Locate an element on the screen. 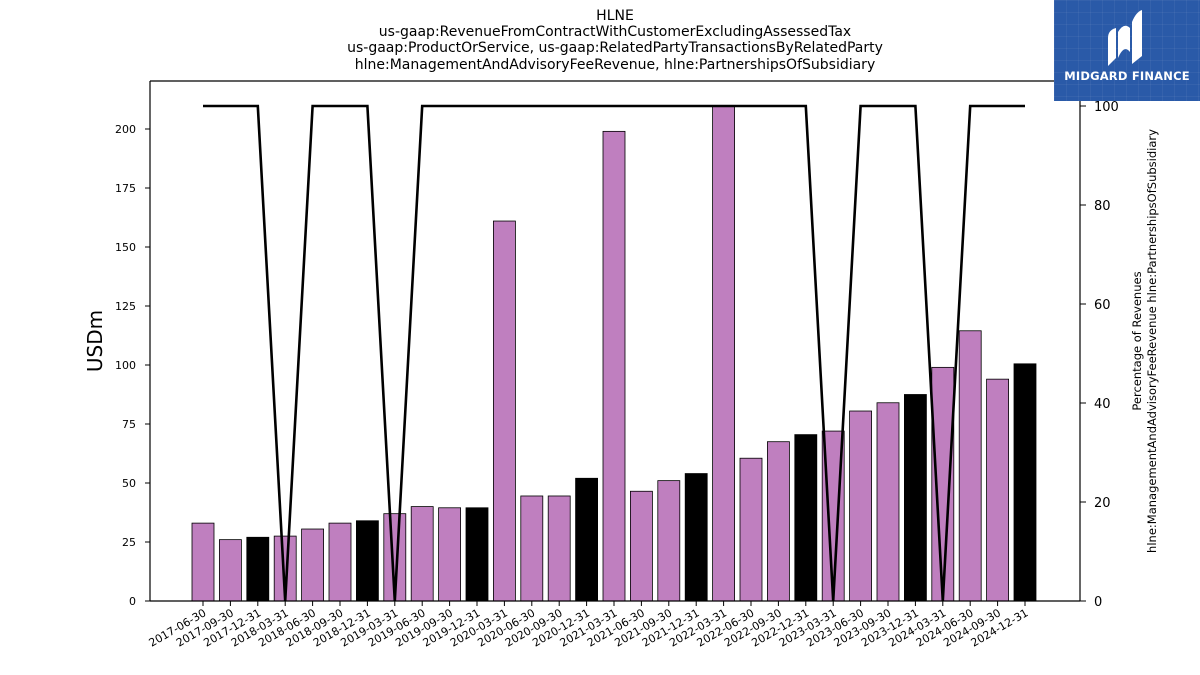  y-tick-label-75: 75 is located at coordinates (129, 424).